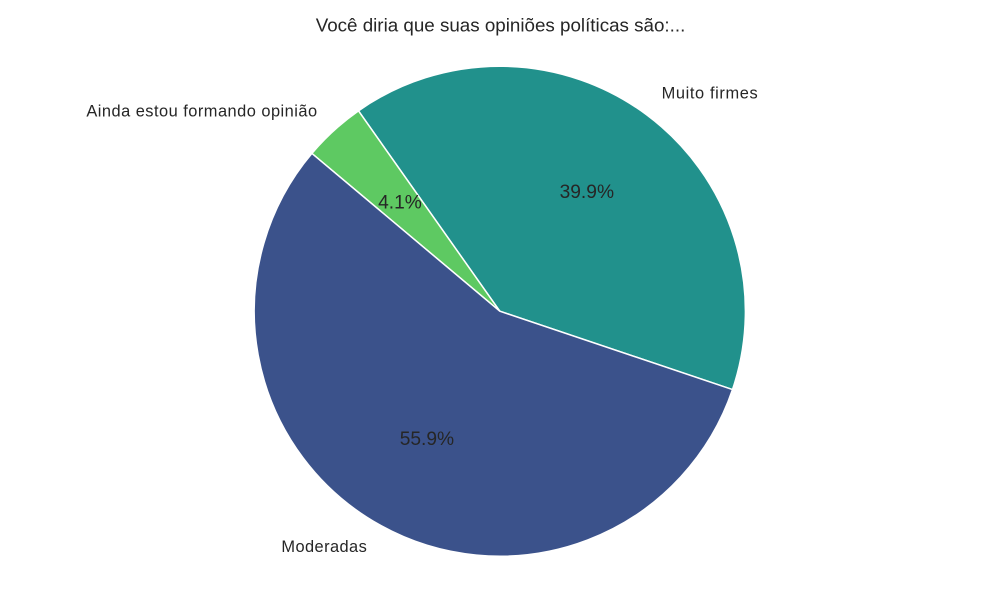 This screenshot has width=1000, height=600. What do you see at coordinates (400, 203) in the screenshot?
I see `svg-text: 4.1%` at bounding box center [400, 203].